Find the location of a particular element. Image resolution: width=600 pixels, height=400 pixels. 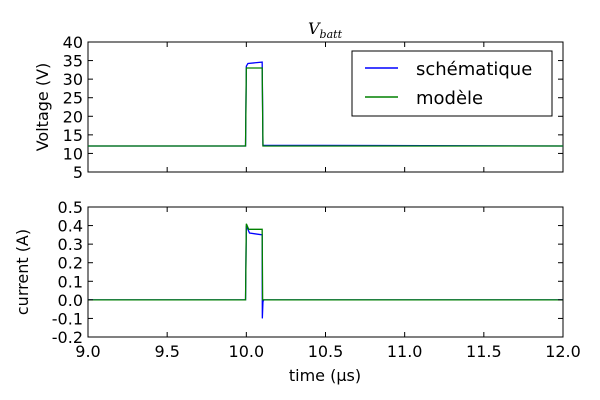

voltage-y-tick-label: 20 is located at coordinates (73, 116).